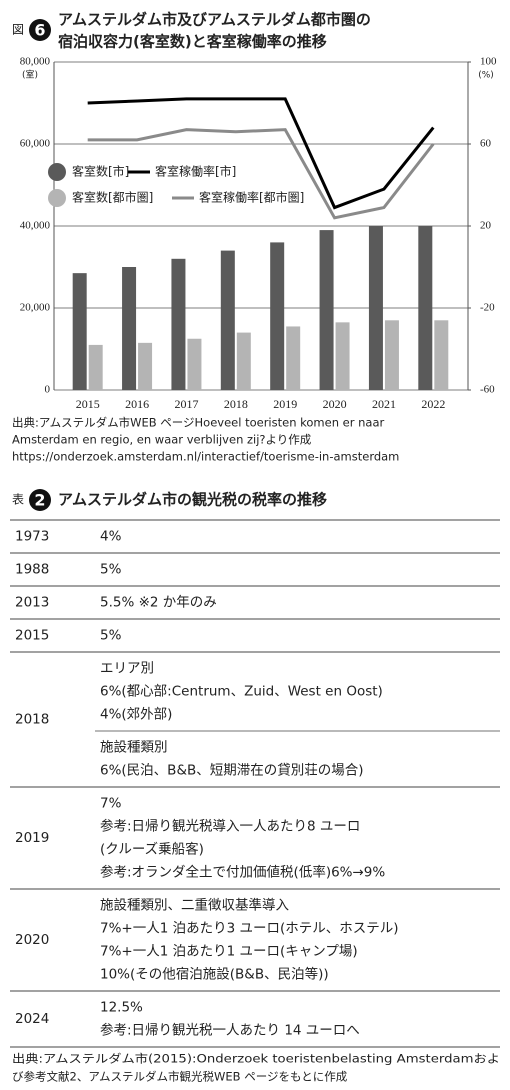  What do you see at coordinates (32, 940) in the screenshot?
I see `table-year: 2020` at bounding box center [32, 940].